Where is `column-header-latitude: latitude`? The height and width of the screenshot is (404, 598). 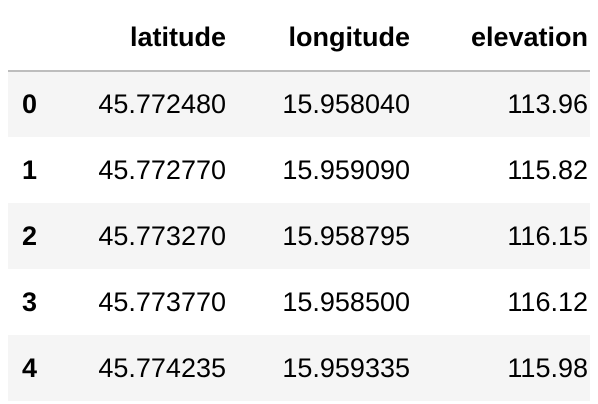
column-header-latitude: latitude is located at coordinates (148, 38).